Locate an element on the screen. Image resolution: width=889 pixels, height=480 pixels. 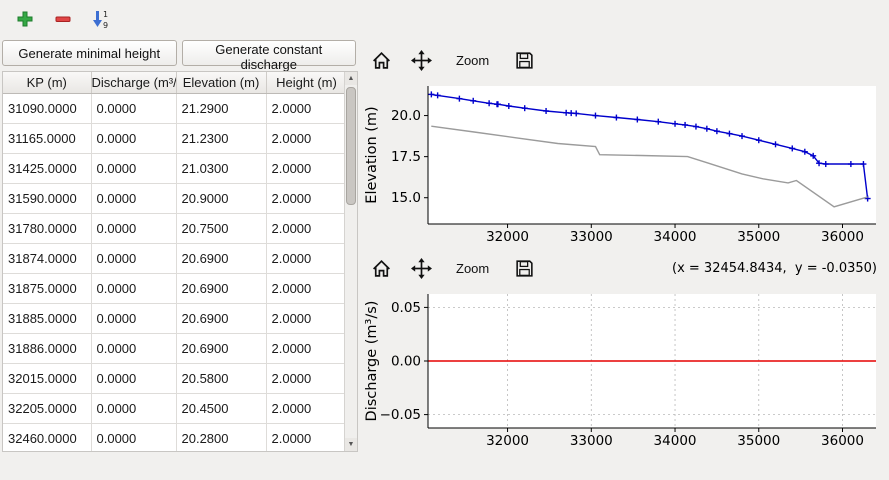
table-cell: 31875.0000 is located at coordinates (47, 288).